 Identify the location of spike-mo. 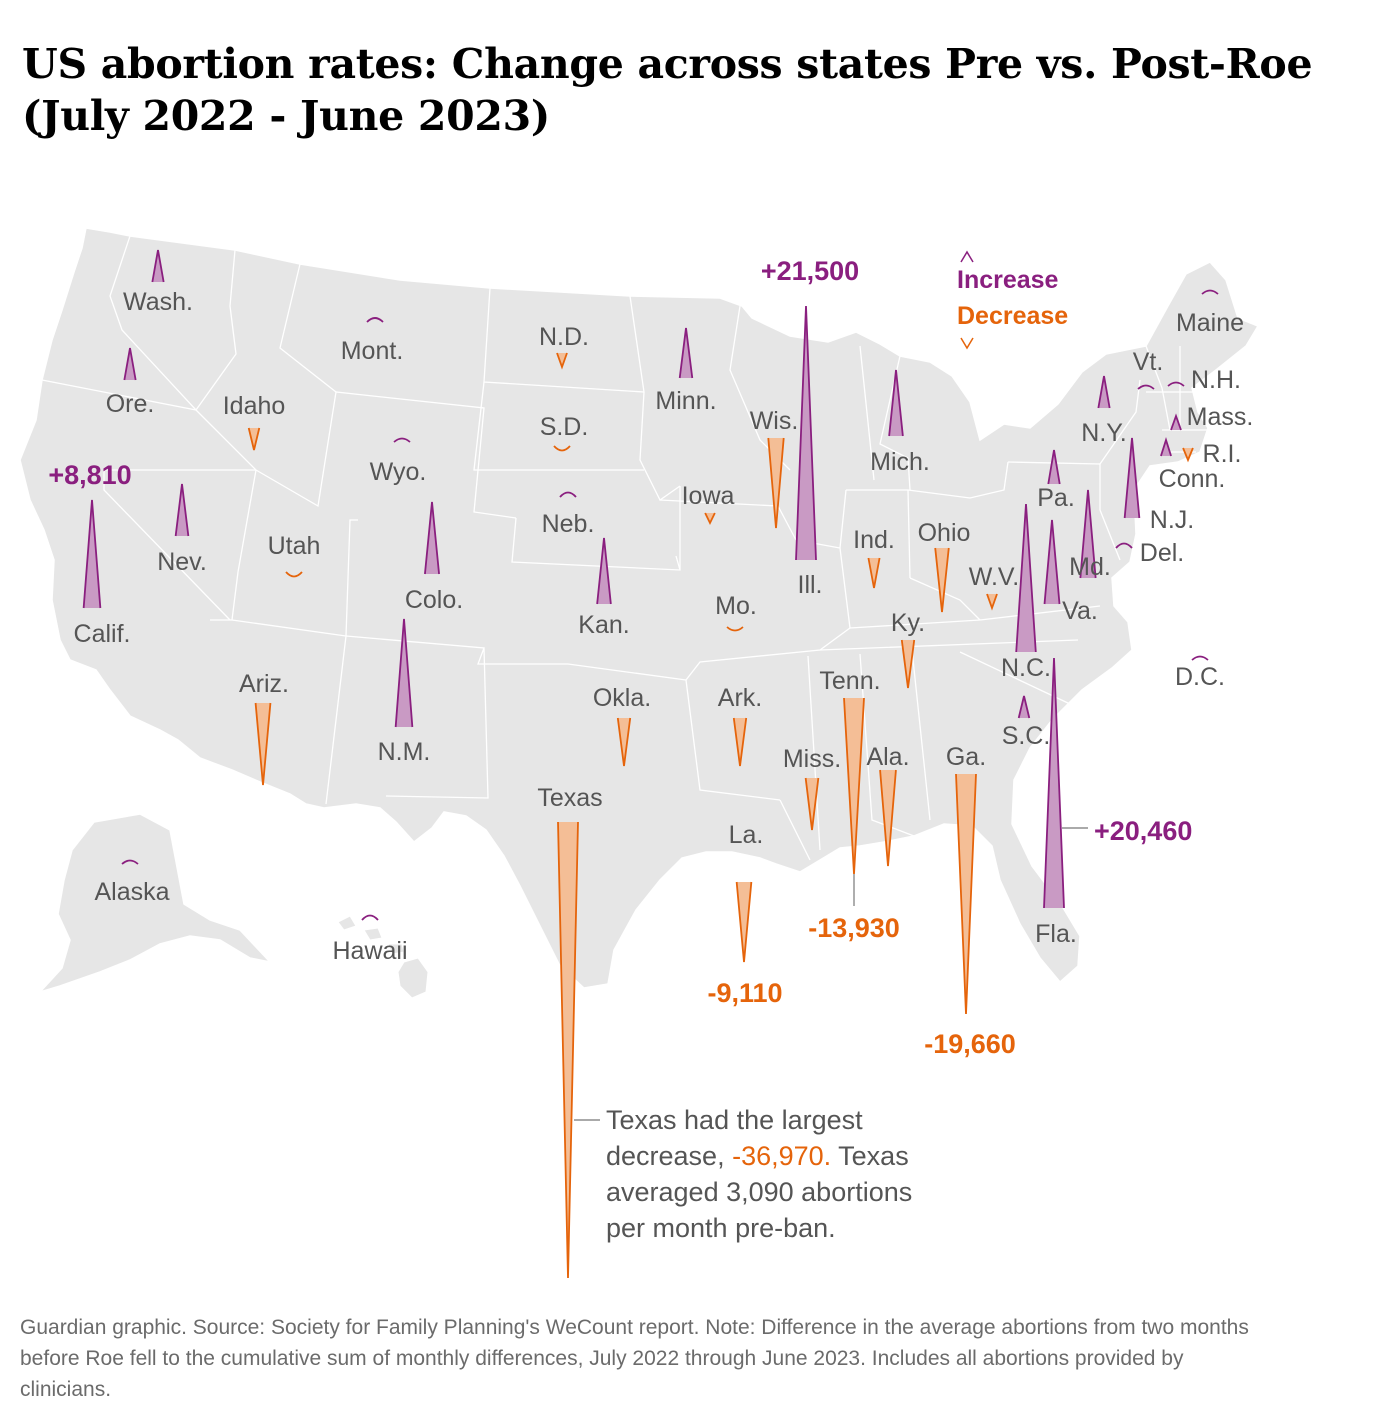
(735, 629).